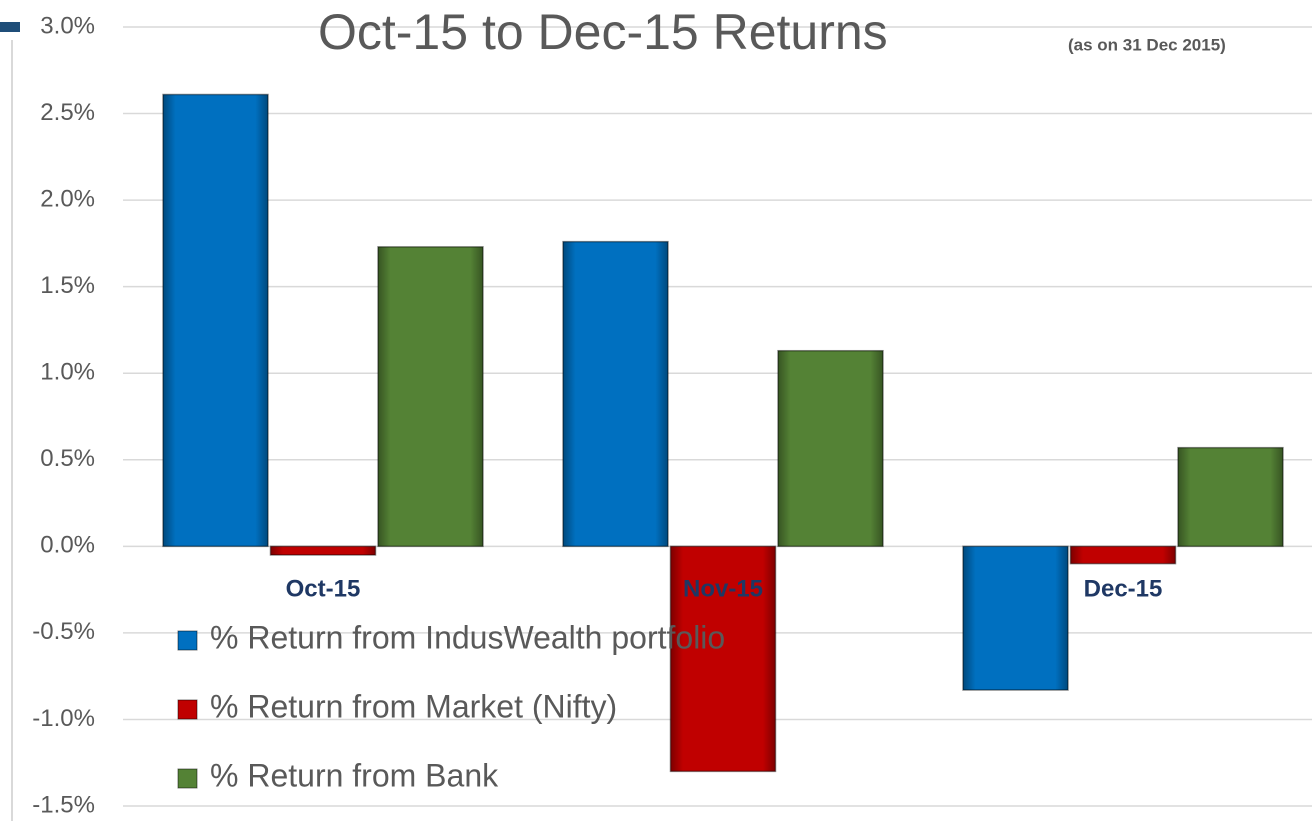  What do you see at coordinates (67, 112) in the screenshot?
I see `y-tick-label: 2.5%` at bounding box center [67, 112].